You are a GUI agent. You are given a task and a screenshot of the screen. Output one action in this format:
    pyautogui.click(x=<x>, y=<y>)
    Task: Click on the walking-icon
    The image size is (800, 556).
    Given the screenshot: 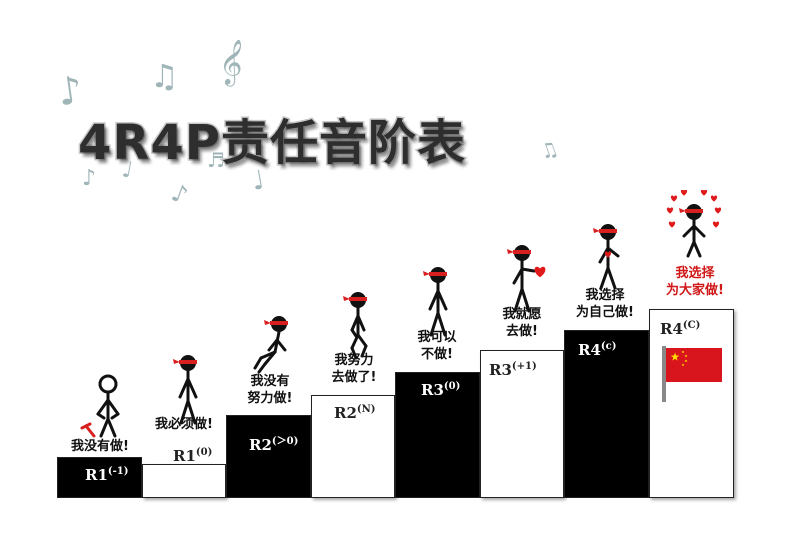 What is the action you would take?
    pyautogui.click(x=358, y=335)
    